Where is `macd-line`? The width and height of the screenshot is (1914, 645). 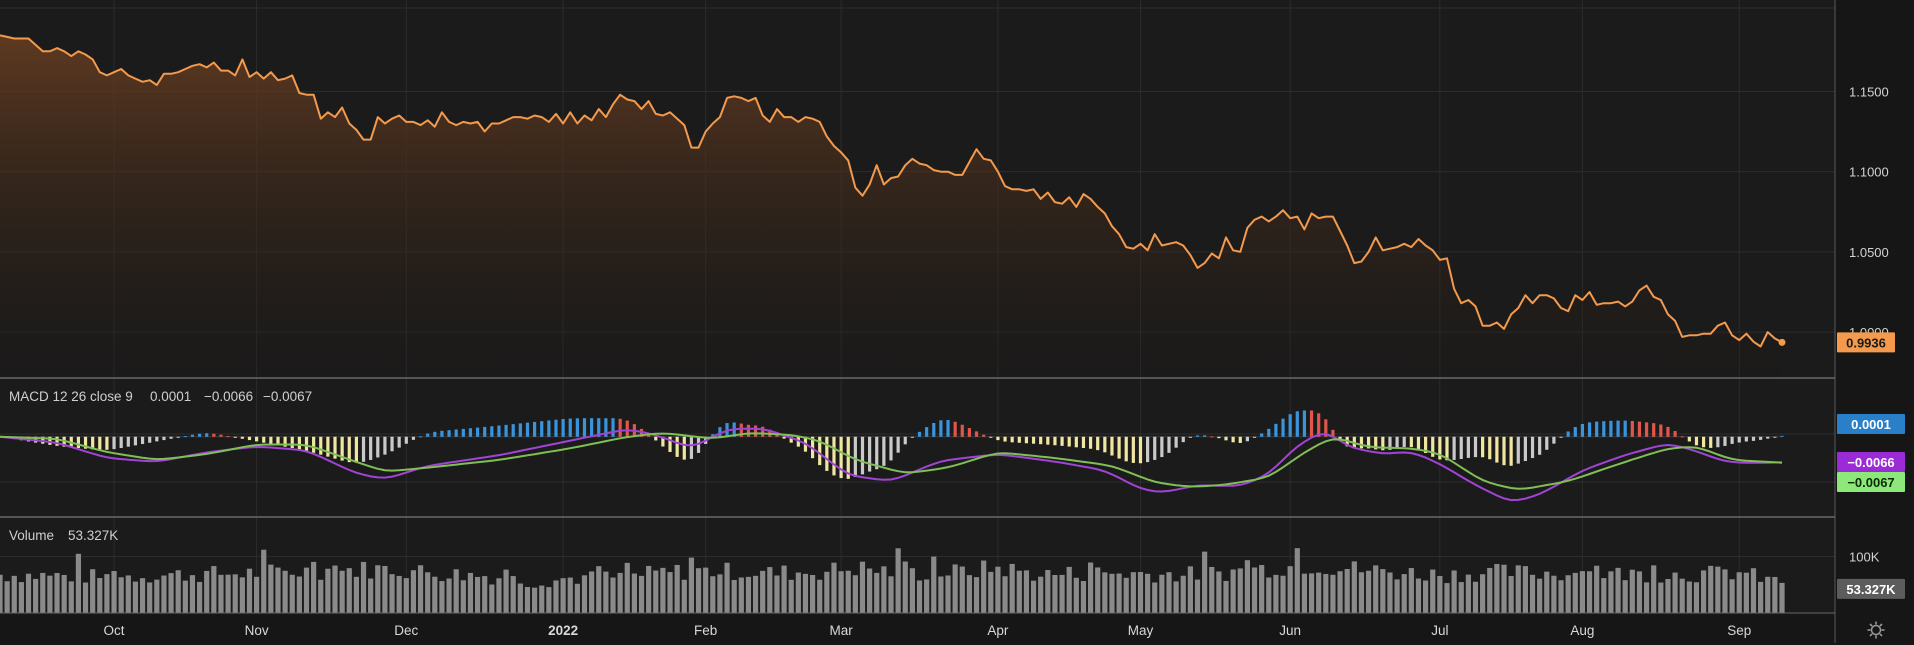 macd-line is located at coordinates (891, 464).